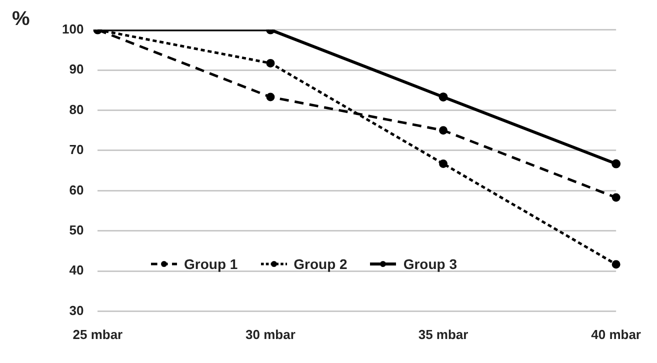  Describe the element at coordinates (97, 334) in the screenshot. I see `x-tick-label: 25 mbar` at that location.